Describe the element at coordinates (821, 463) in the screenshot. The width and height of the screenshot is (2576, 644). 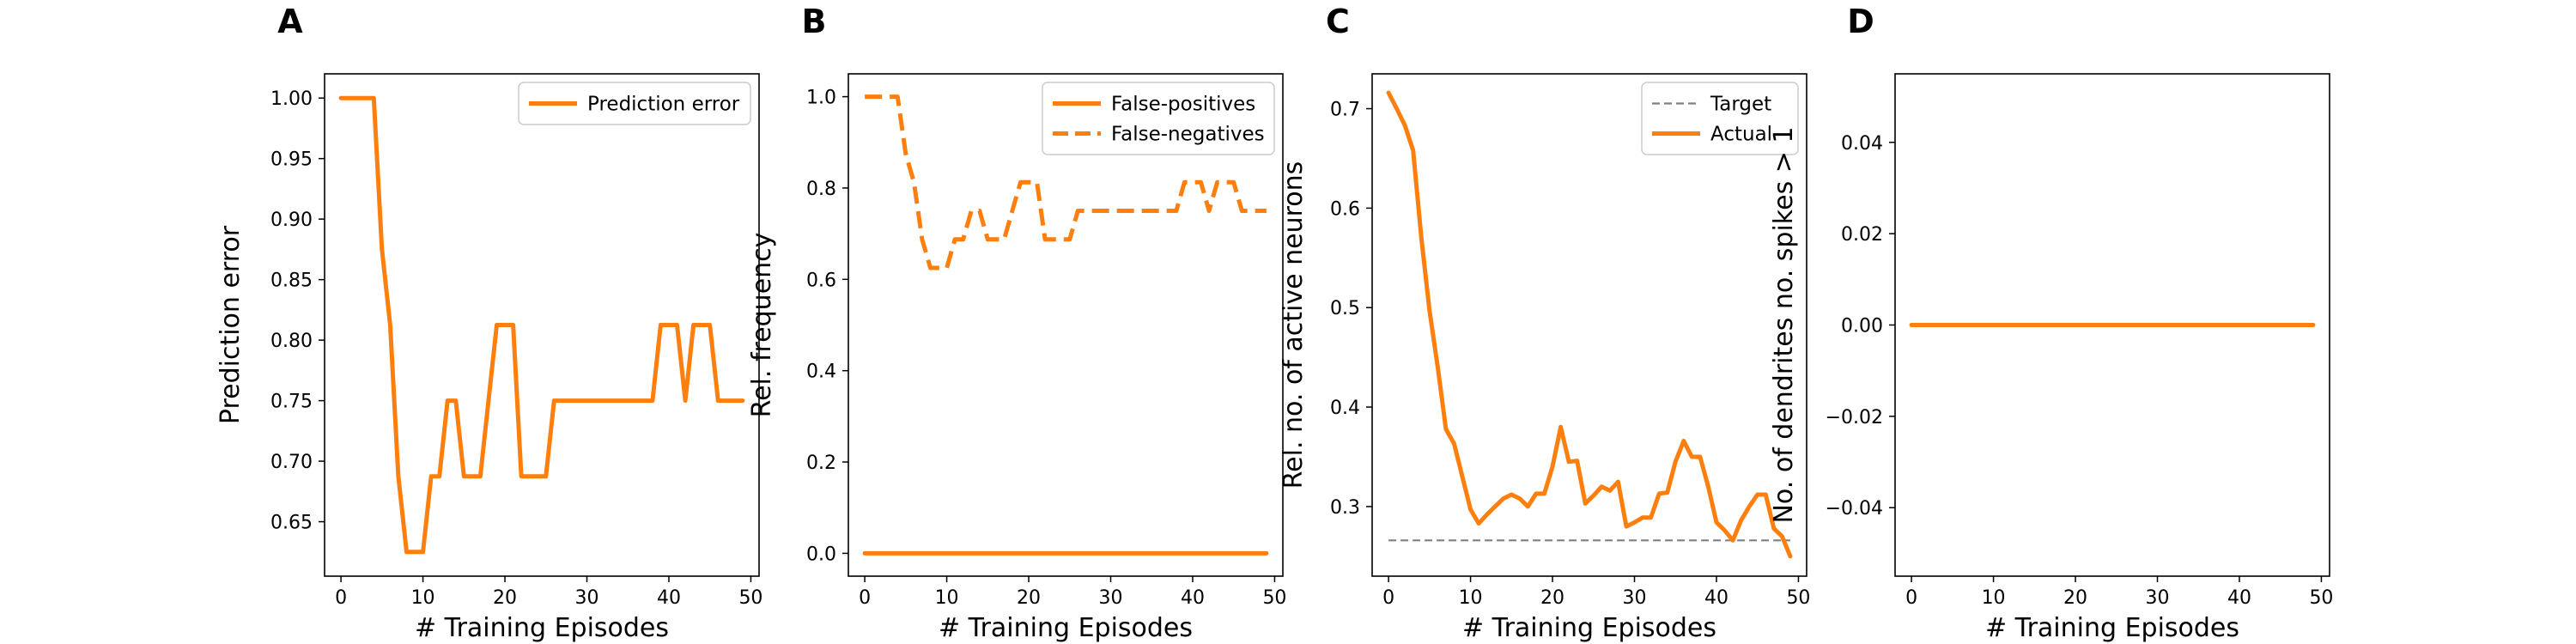
I see `y-tick-label: 0.2` at that location.